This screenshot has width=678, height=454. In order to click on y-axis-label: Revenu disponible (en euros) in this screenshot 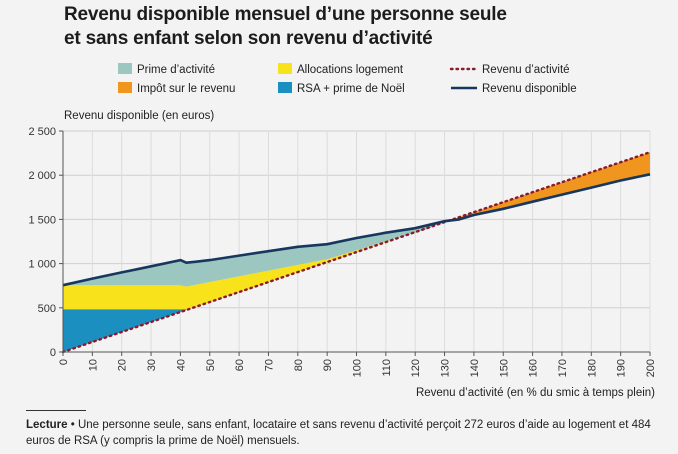, I will do `click(139, 116)`.